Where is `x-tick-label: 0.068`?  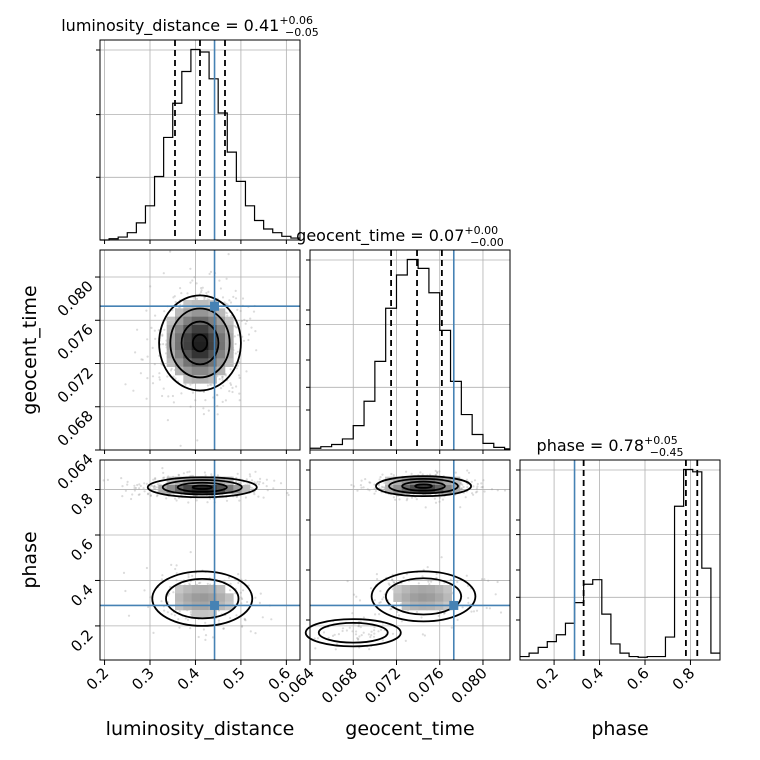
x-tick-label: 0.068 is located at coordinates (339, 685).